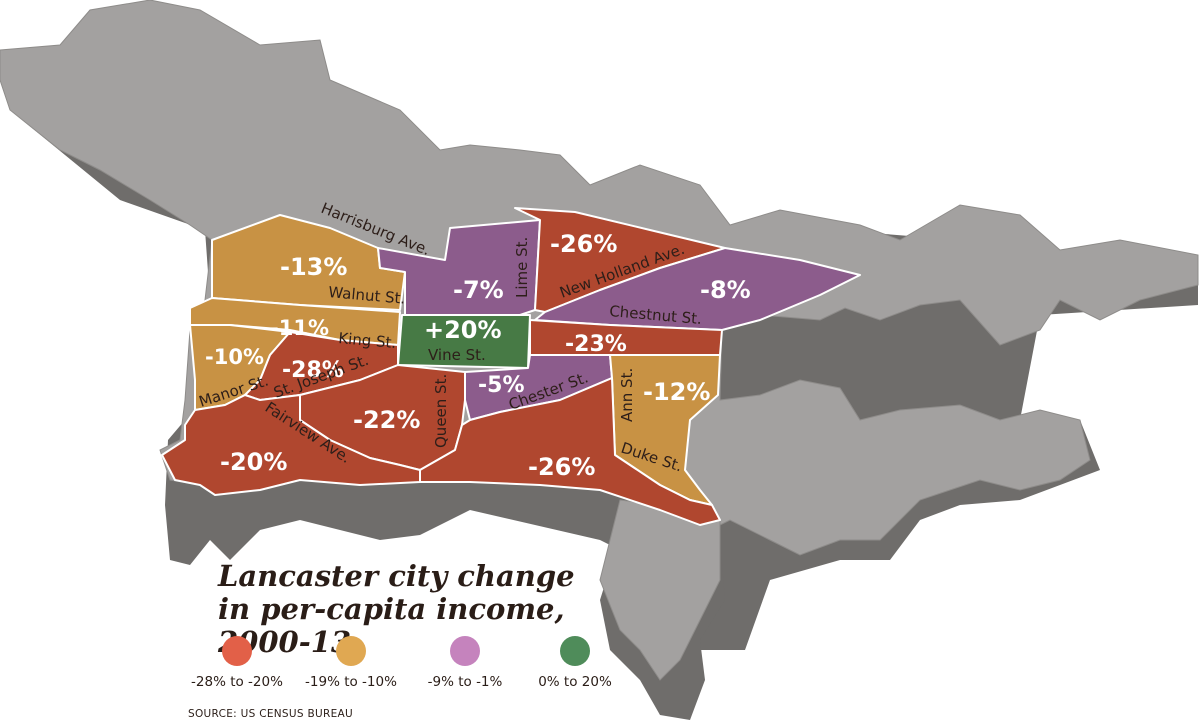 This screenshot has width=1200, height=726. I want to click on tract-southeast, so click(570, 451).